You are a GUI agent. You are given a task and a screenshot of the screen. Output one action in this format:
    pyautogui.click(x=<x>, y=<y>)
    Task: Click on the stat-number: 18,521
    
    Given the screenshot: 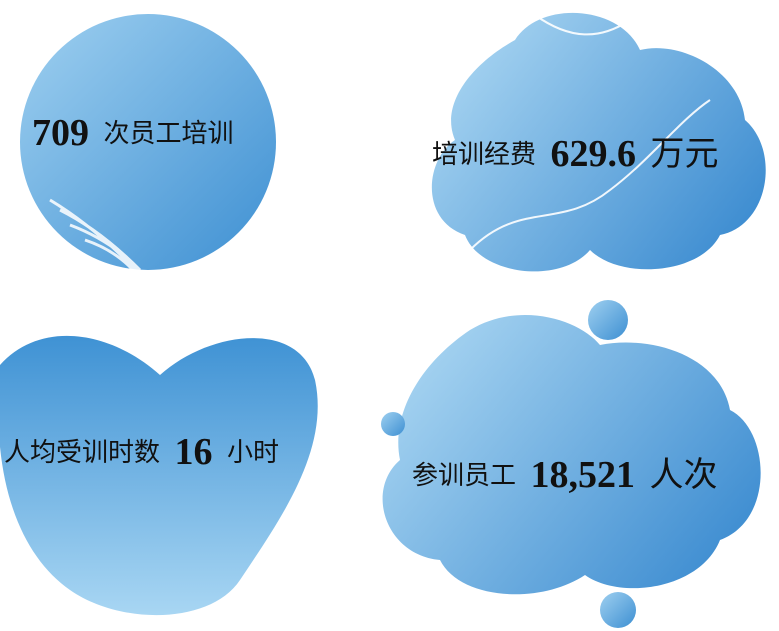 What is the action you would take?
    pyautogui.click(x=583, y=475)
    